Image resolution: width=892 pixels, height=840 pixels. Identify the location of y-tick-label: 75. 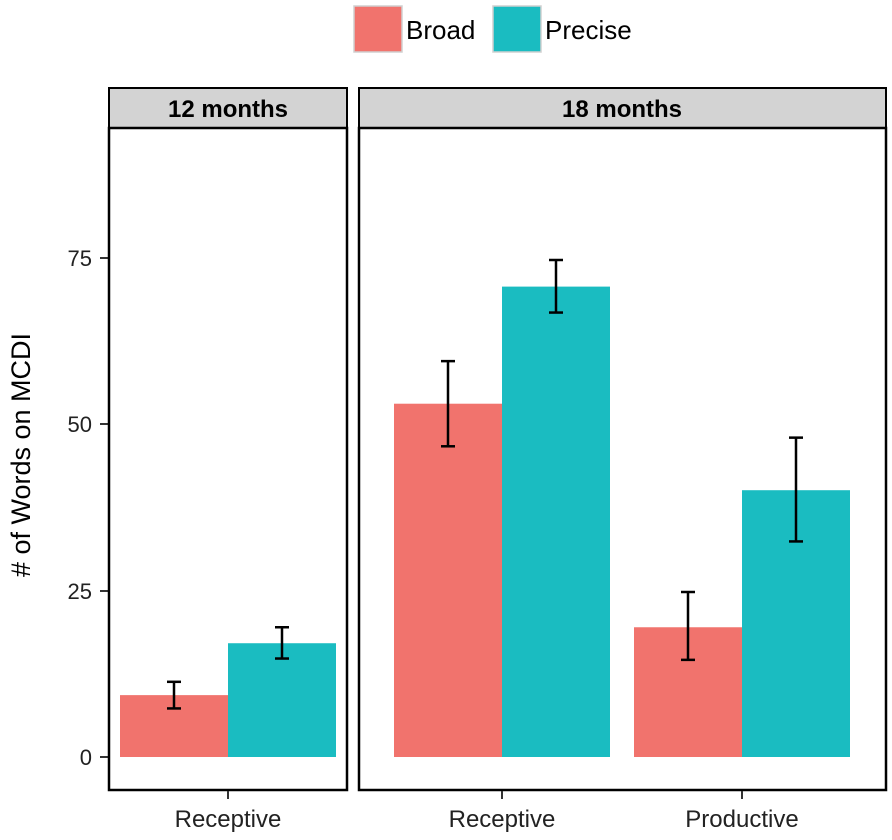
(80, 258).